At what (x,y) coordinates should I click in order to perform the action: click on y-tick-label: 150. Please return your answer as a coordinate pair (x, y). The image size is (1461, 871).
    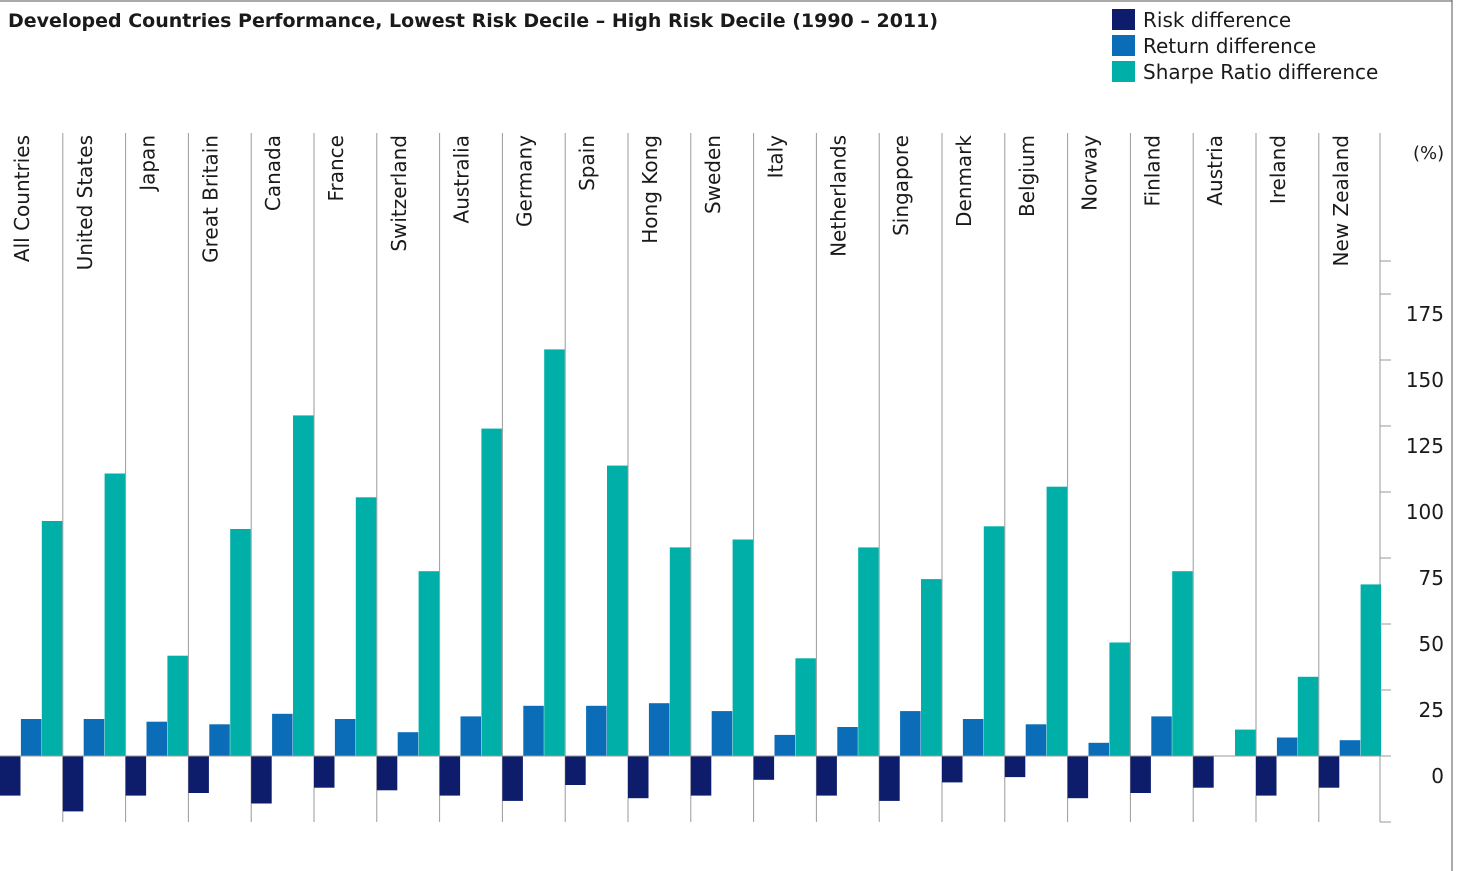
    Looking at the image, I should click on (1425, 380).